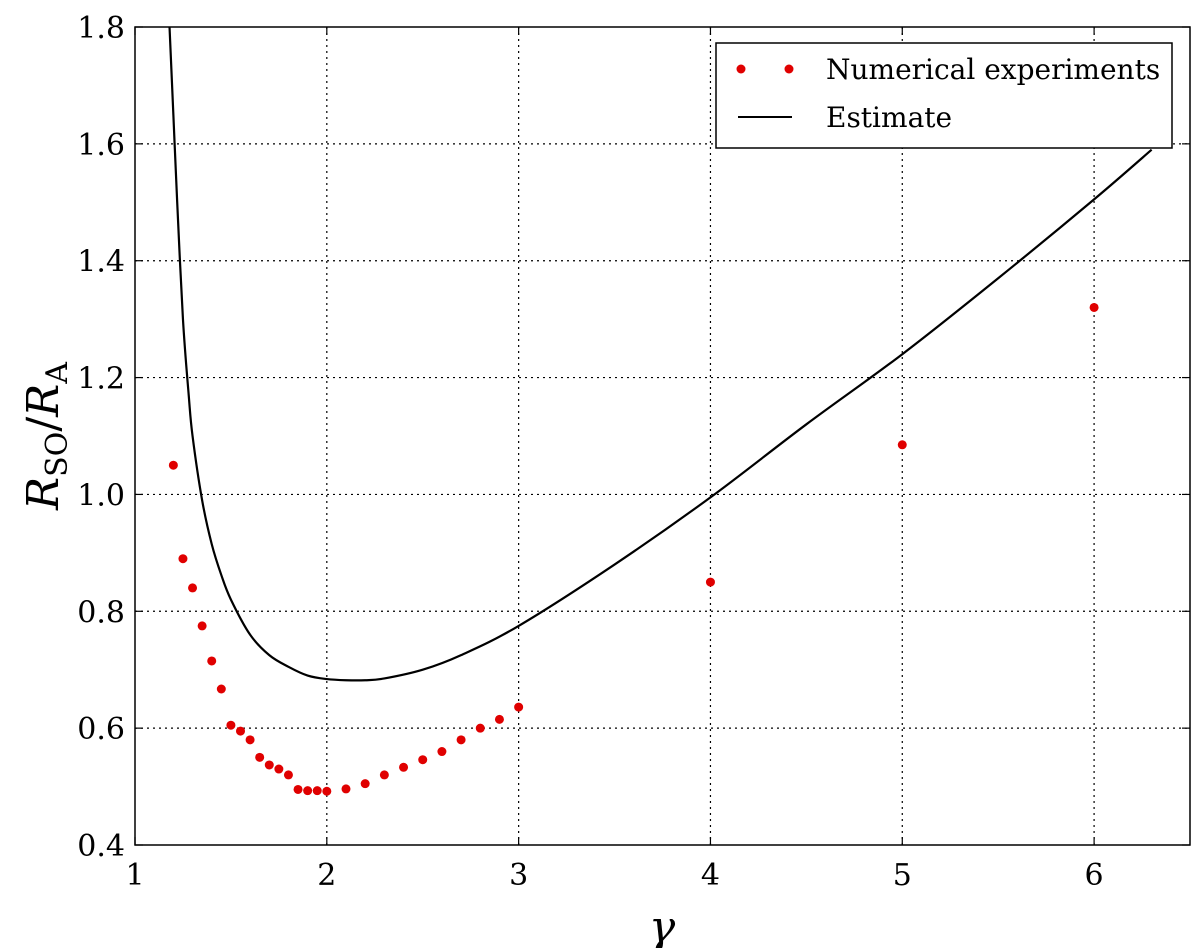 Image resolution: width=1200 pixels, height=948 pixels. I want to click on x-tick-label: 3, so click(518, 875).